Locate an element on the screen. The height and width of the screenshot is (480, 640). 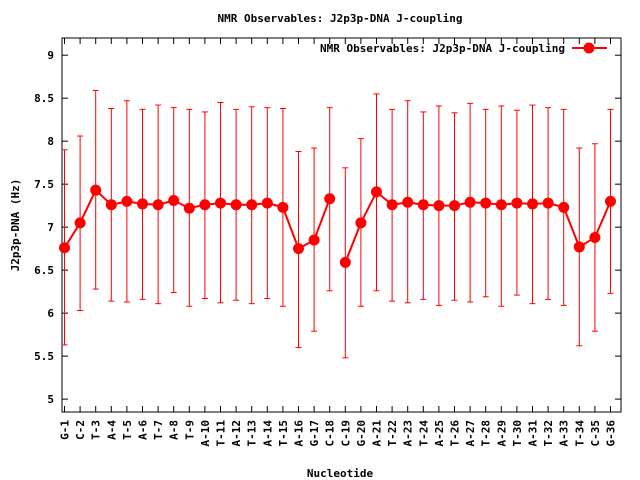
y-tick-label: 7.5 is located at coordinates (44, 184).